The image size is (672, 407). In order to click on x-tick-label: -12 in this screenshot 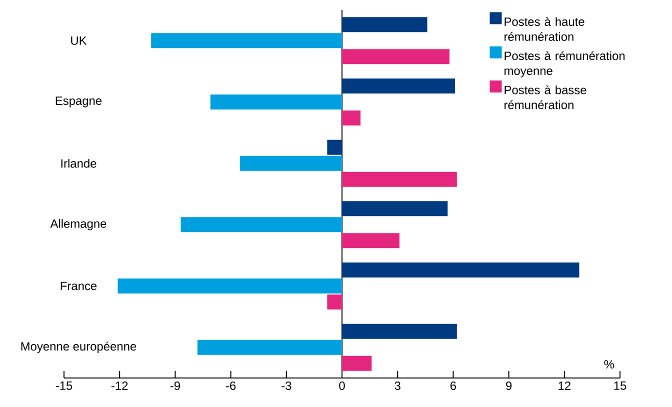, I will do `click(119, 386)`.